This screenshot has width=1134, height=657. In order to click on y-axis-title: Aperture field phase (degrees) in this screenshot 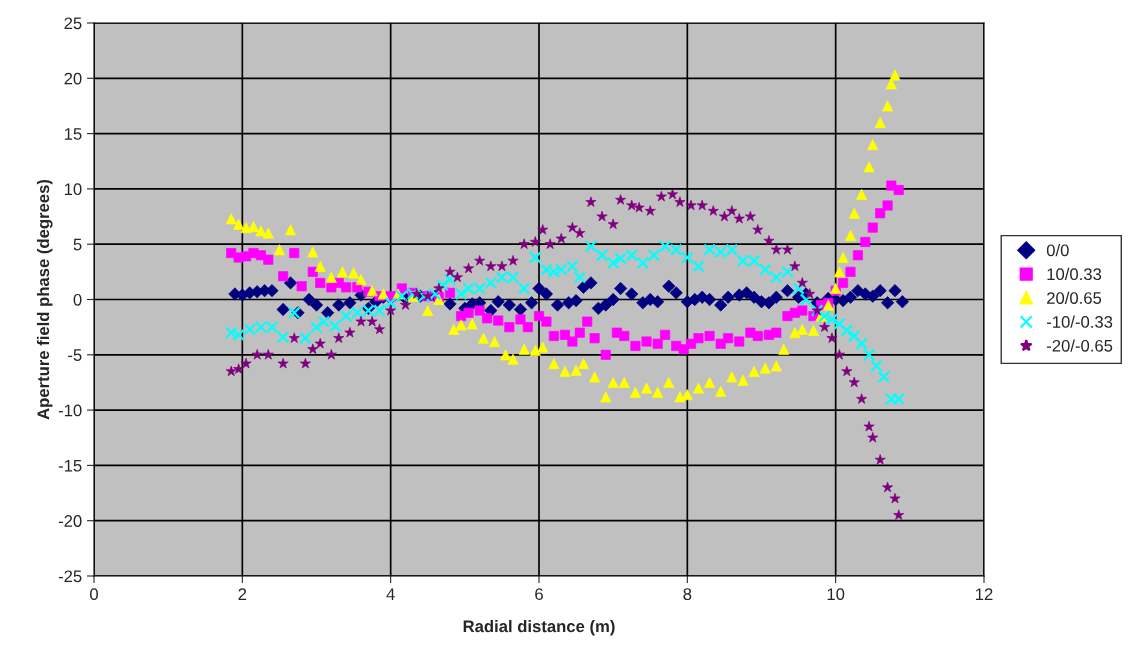, I will do `click(44, 299)`.